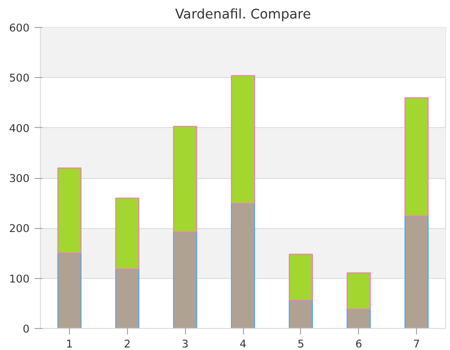 The height and width of the screenshot is (350, 450). Describe the element at coordinates (69, 344) in the screenshot. I see `x-tick-label: 1` at that location.